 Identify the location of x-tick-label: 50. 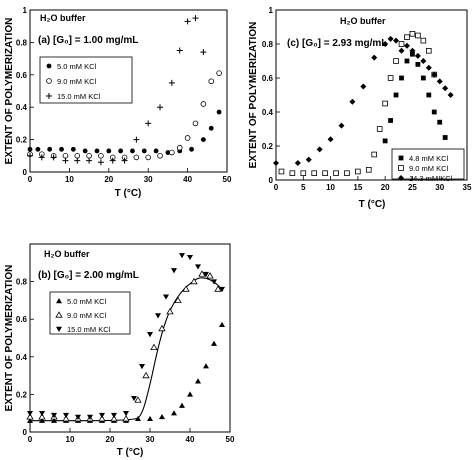
(227, 179).